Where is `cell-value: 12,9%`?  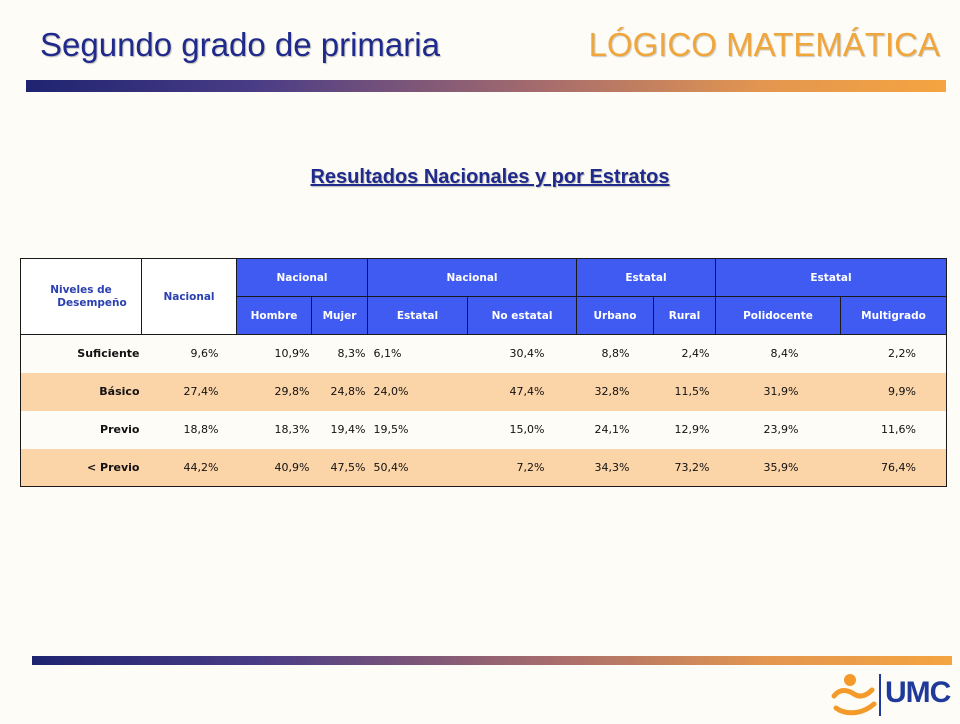 cell-value: 12,9% is located at coordinates (692, 429).